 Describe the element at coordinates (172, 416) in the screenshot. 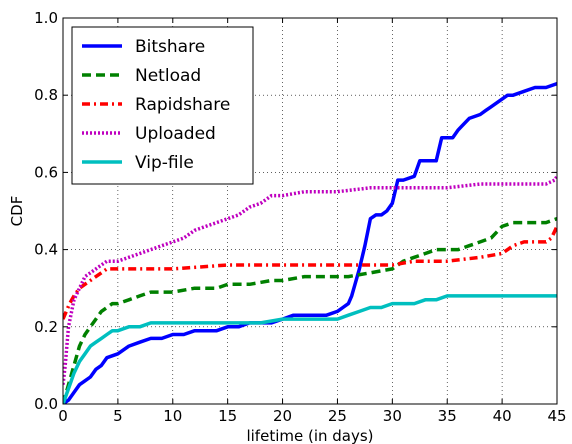

I see `x-tick-label: 10` at that location.